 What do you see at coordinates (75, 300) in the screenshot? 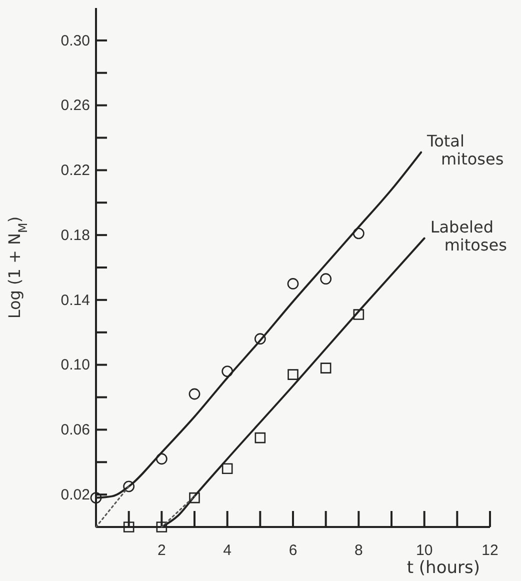
I see `y-tick-label: 0.14` at bounding box center [75, 300].